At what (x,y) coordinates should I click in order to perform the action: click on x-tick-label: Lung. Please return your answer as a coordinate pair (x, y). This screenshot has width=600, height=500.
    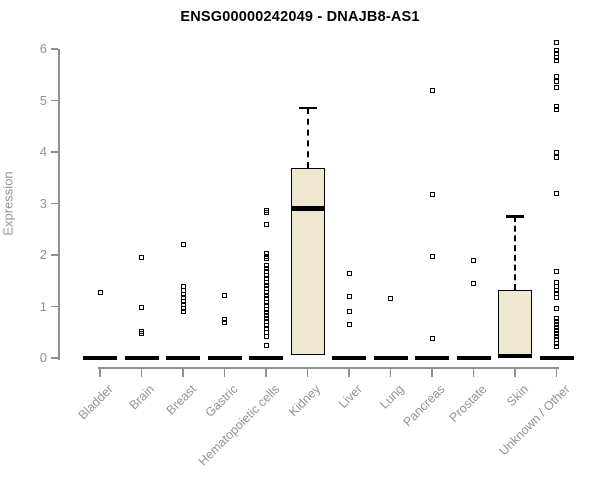
    Looking at the image, I should click on (391, 397).